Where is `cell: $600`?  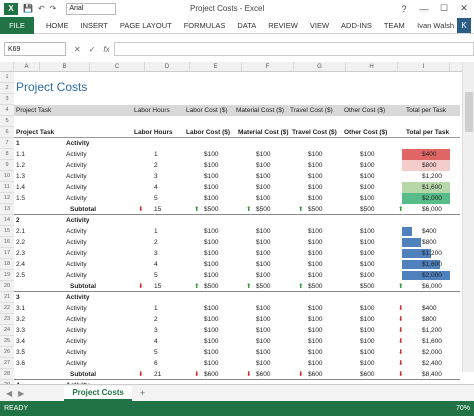 cell: $600 is located at coordinates (263, 374).